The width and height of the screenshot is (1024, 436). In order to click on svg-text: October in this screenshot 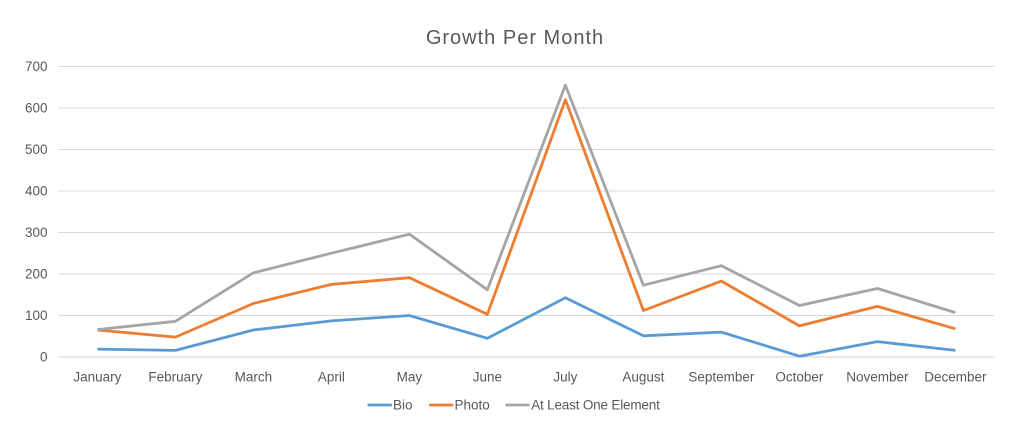, I will do `click(799, 377)`.